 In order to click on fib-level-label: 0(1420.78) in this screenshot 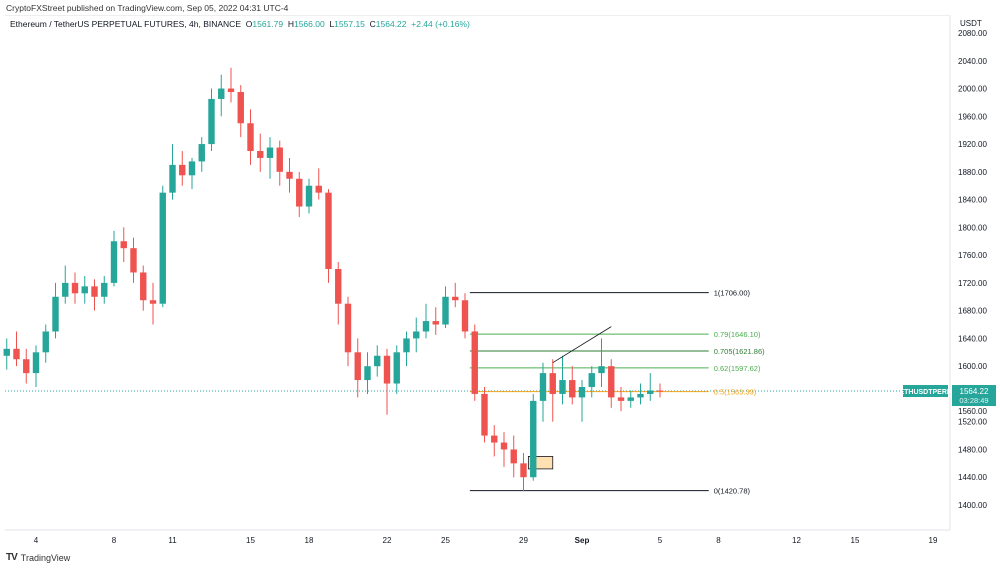, I will do `click(732, 491)`.